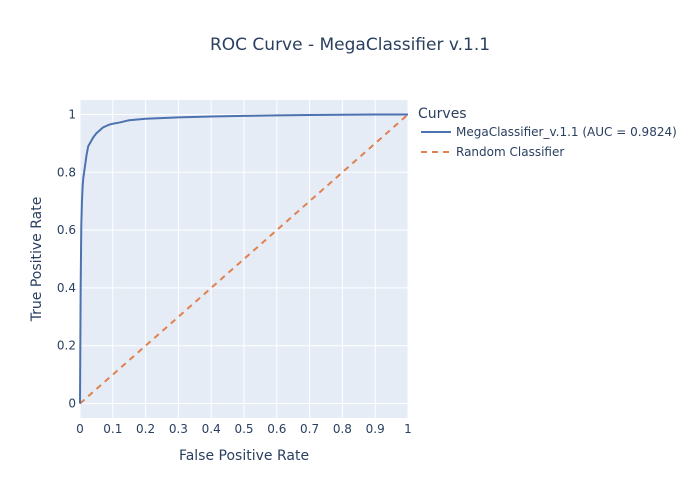 This screenshot has height=500, width=700. Describe the element at coordinates (72, 114) in the screenshot. I see `y-tick-label: 1` at that location.